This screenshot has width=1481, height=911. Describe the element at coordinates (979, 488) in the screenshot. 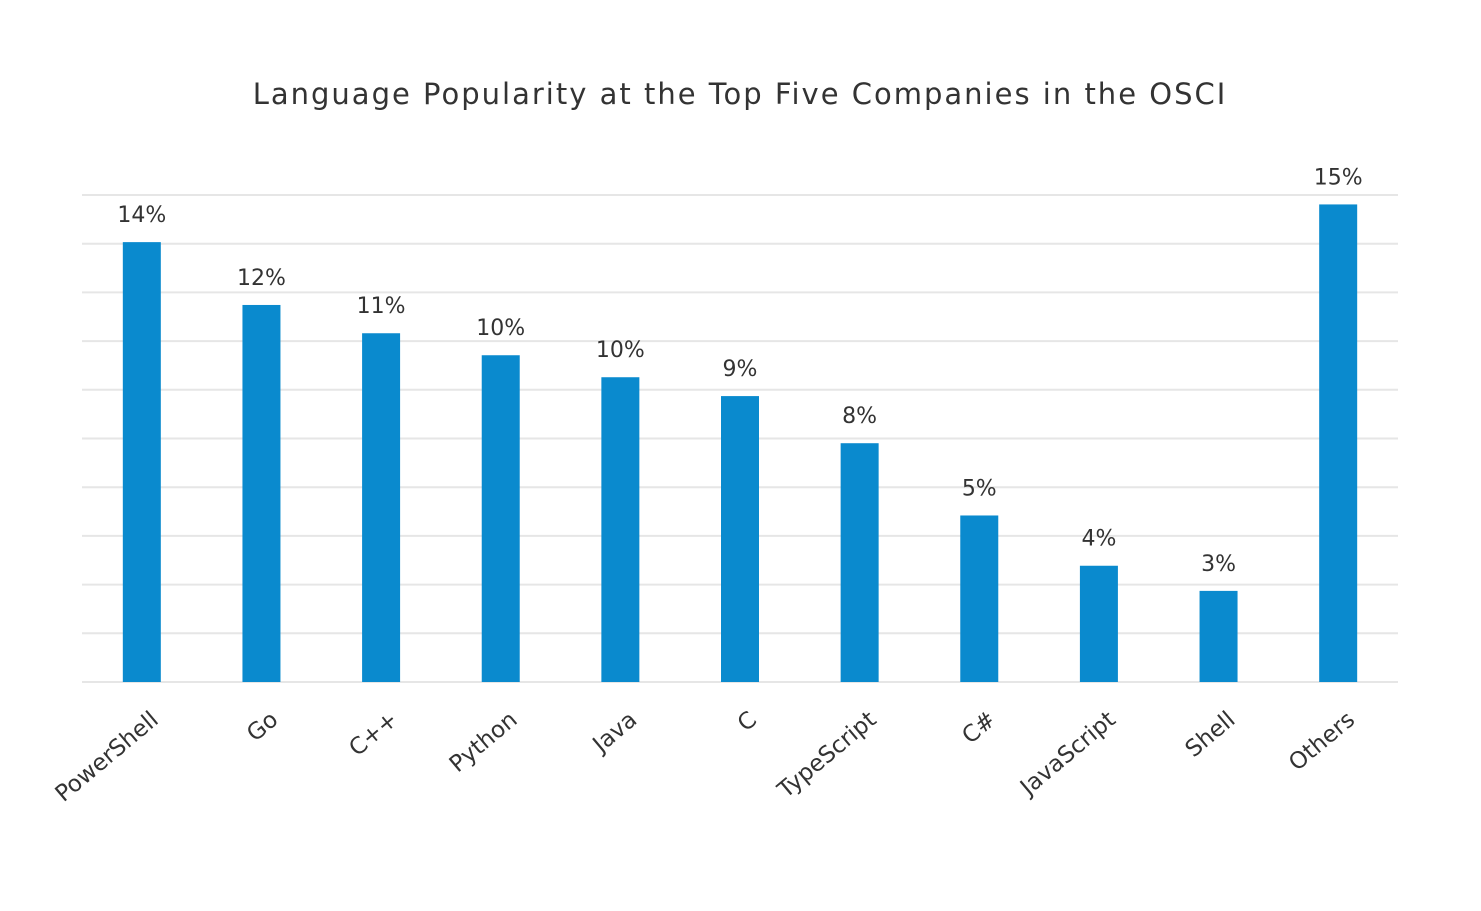

I see `value-label: 5%` at that location.